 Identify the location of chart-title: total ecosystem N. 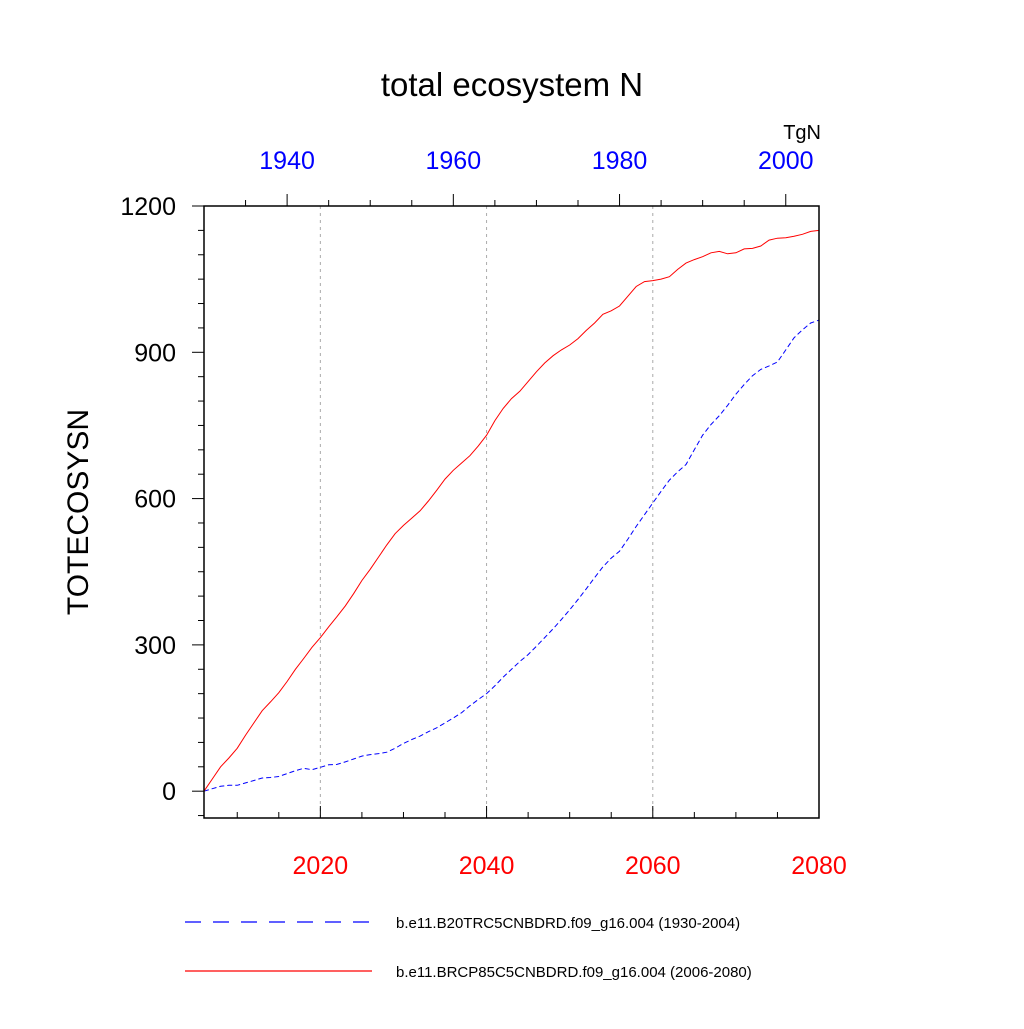
(512, 84).